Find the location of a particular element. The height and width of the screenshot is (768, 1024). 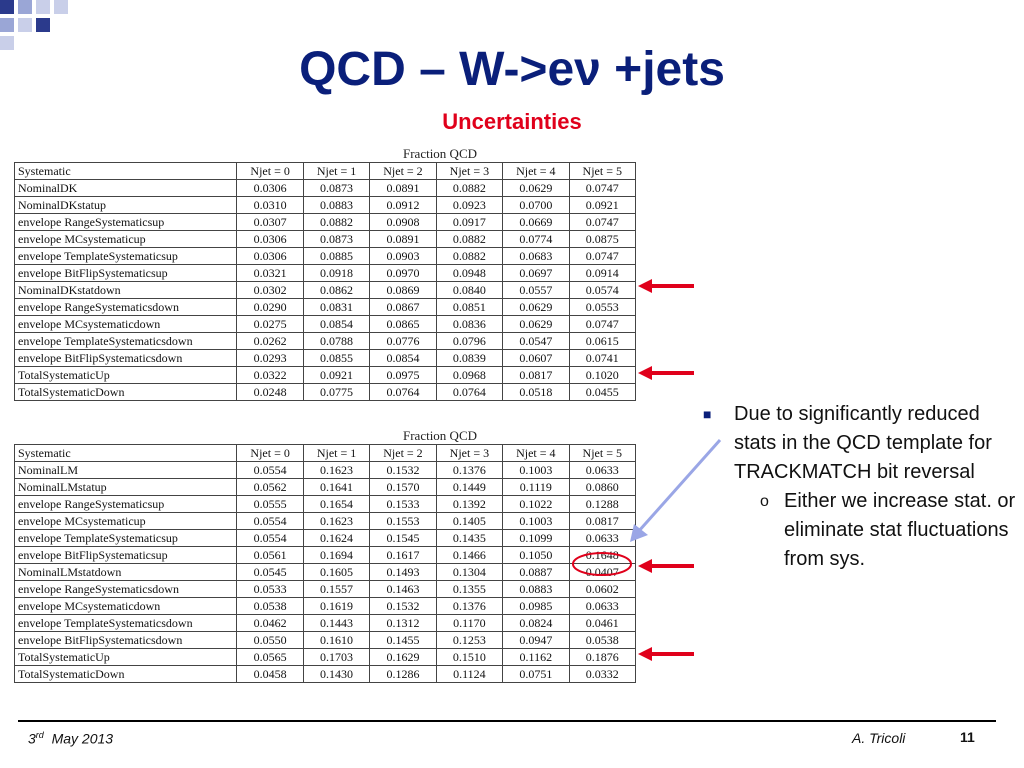

fraction-cell: 0.1557 is located at coordinates (336, 589).